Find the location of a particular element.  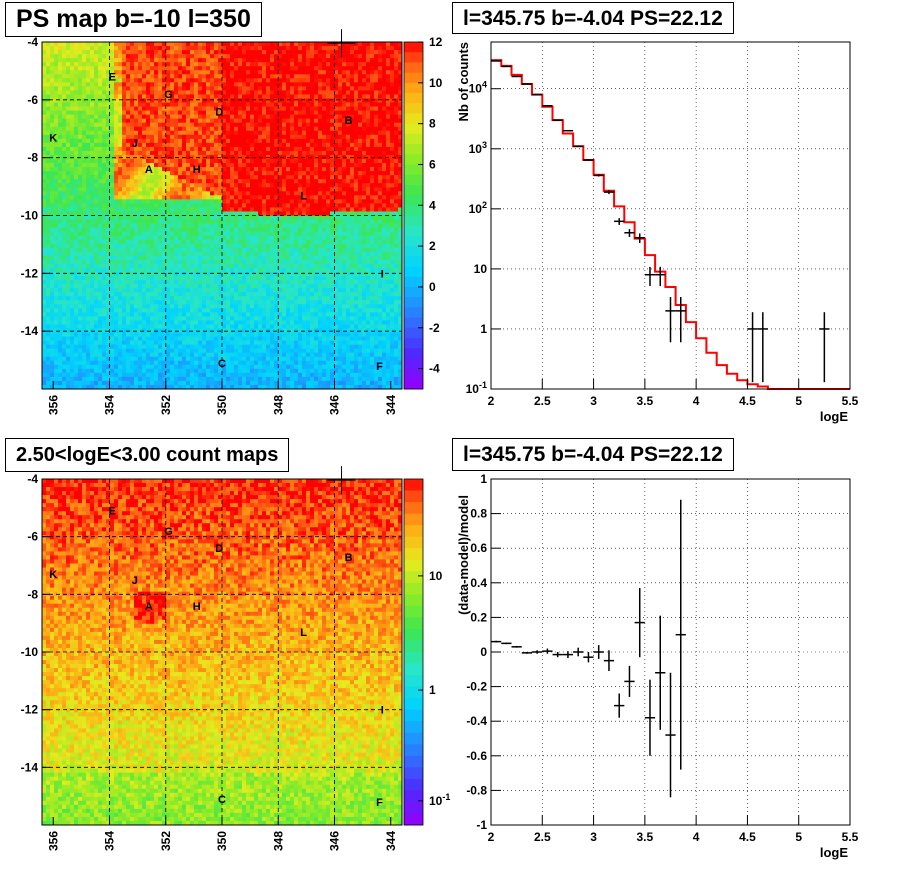

y-tick-label: 0.4 is located at coordinates (478, 583).